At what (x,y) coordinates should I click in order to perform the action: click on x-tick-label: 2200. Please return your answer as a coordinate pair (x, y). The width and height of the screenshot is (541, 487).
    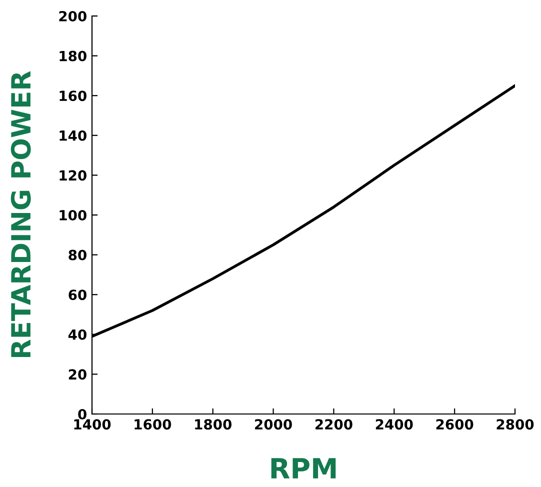
    Looking at the image, I should click on (333, 424).